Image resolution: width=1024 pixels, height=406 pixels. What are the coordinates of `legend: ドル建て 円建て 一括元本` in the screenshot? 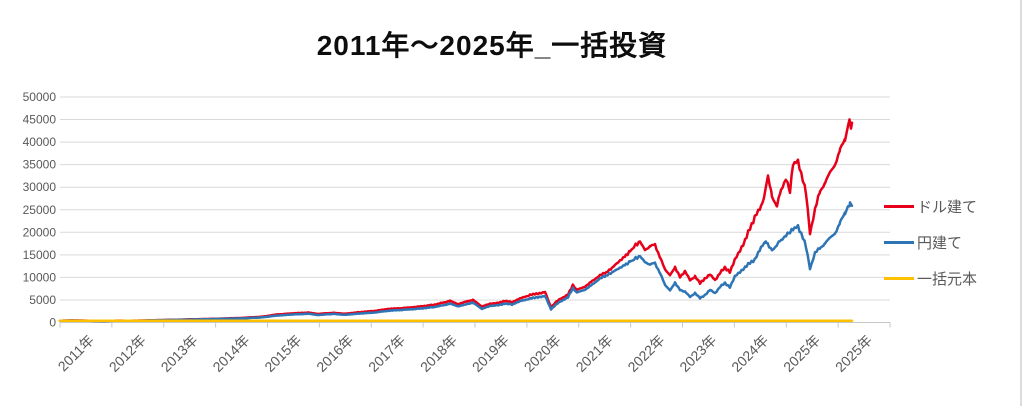 It's located at (930, 242).